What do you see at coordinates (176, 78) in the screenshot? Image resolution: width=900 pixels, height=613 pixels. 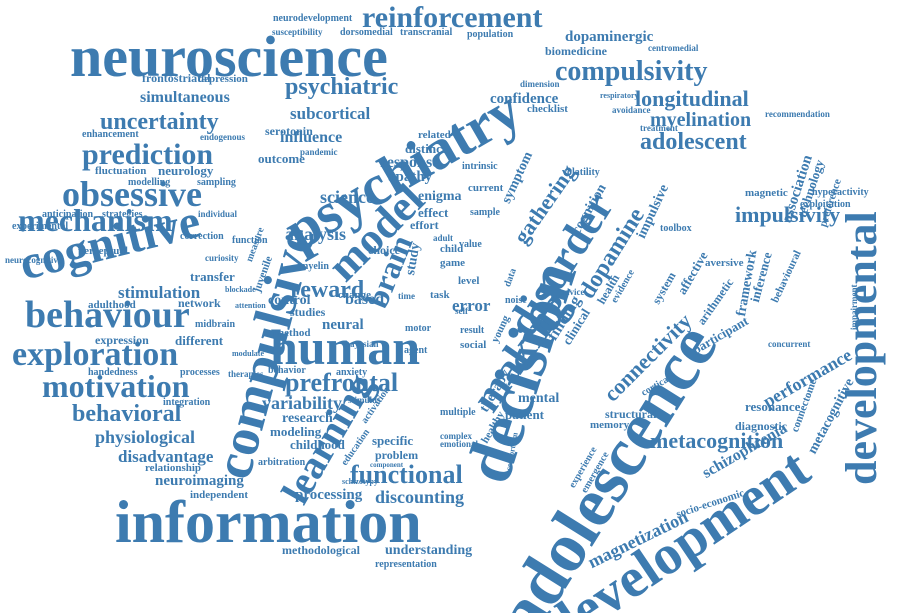 I see `word-frontostriatal: frontostriatal` at bounding box center [176, 78].